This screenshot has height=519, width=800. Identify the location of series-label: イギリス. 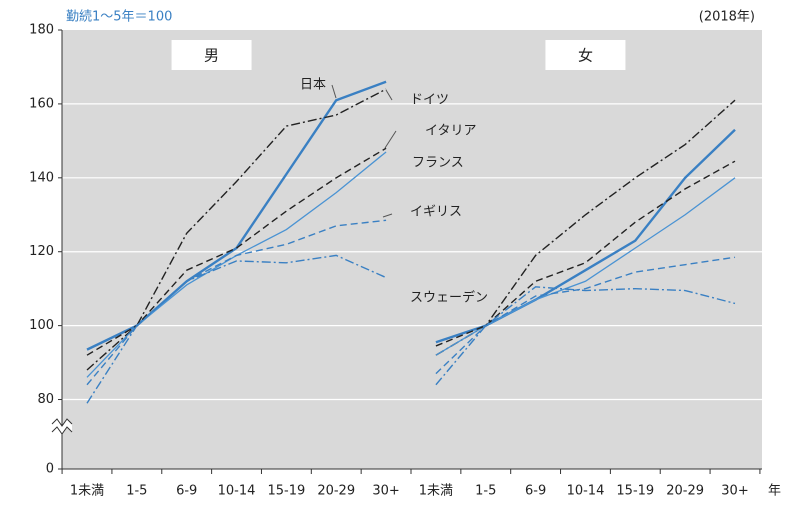
(436, 212).